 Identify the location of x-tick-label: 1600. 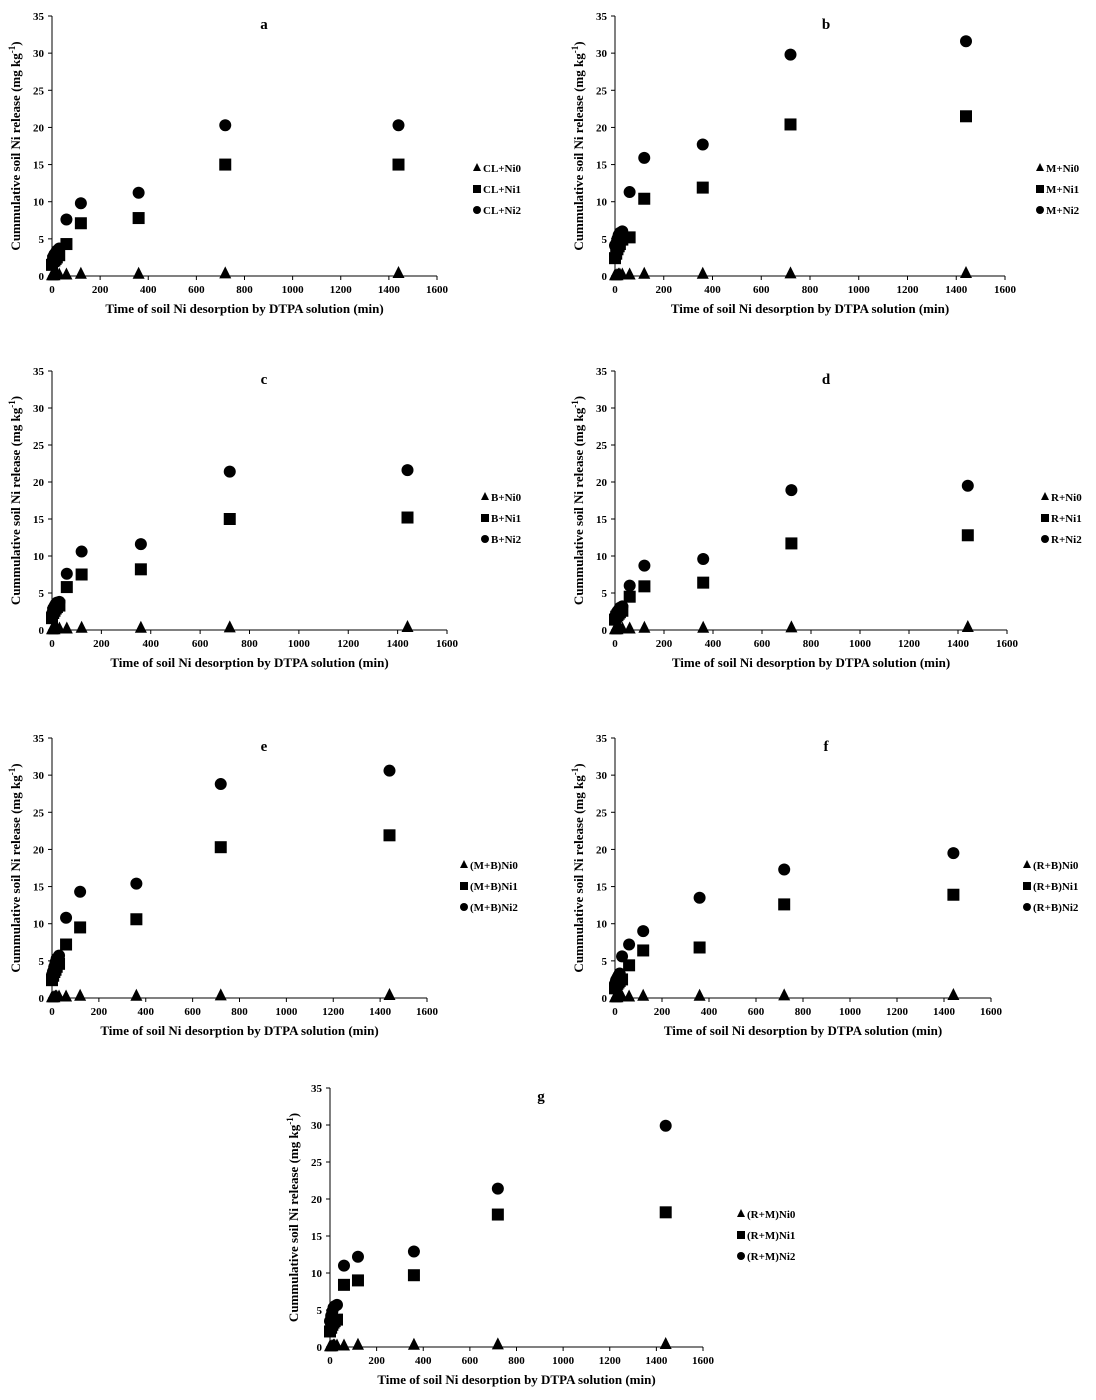
(1007, 644).